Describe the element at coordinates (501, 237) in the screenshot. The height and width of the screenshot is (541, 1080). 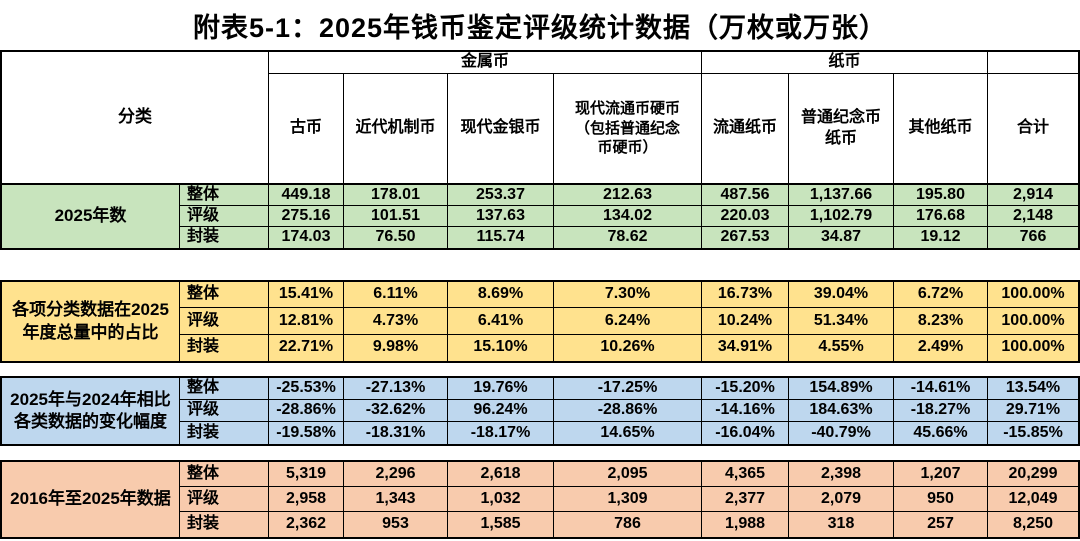
I see `data-cell: 115.74` at that location.